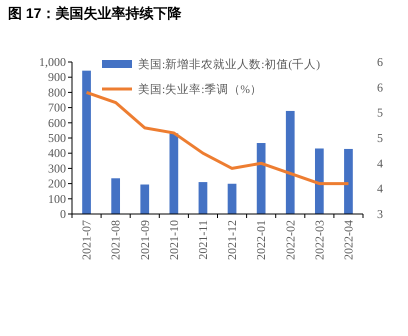  What do you see at coordinates (173, 240) in the screenshot?
I see `x-tick-label: 2021-10` at bounding box center [173, 240].